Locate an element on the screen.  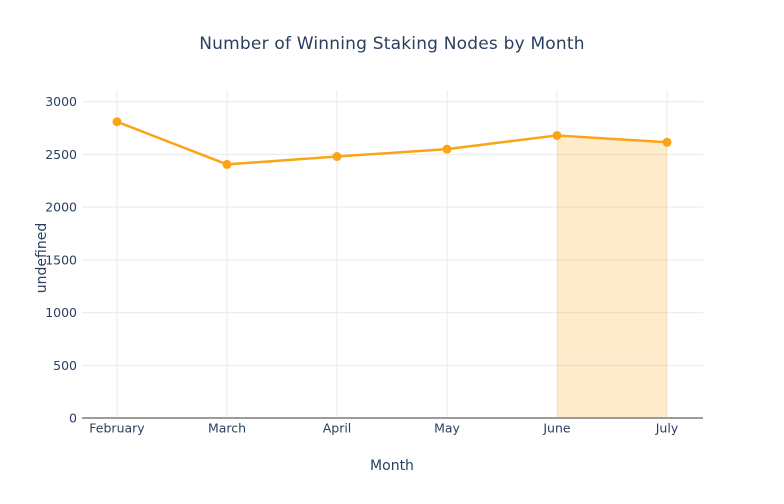
series-line is located at coordinates (392, 143).